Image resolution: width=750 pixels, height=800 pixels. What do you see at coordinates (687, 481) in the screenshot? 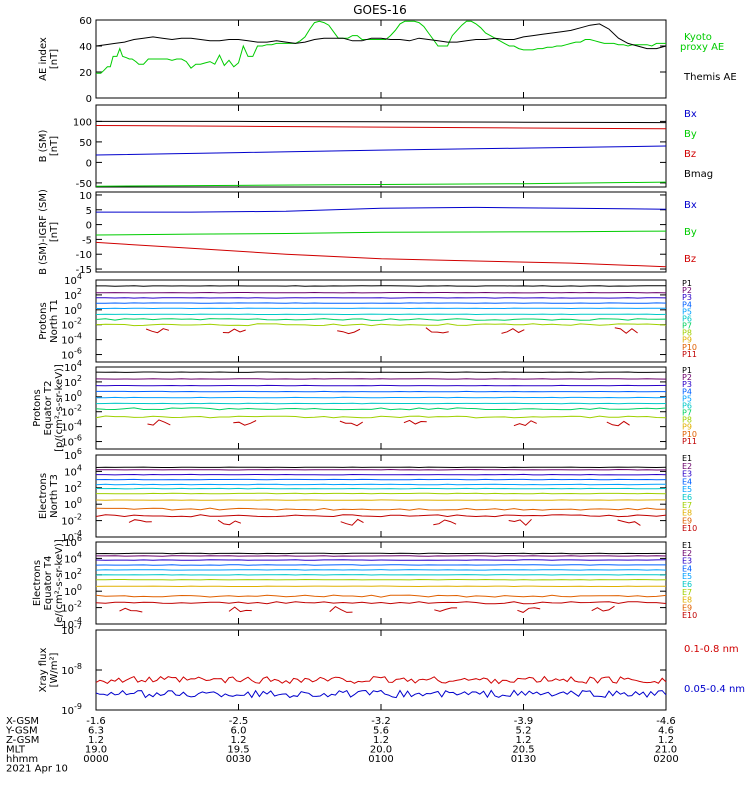
I see `legend-entry: E4` at bounding box center [687, 481].